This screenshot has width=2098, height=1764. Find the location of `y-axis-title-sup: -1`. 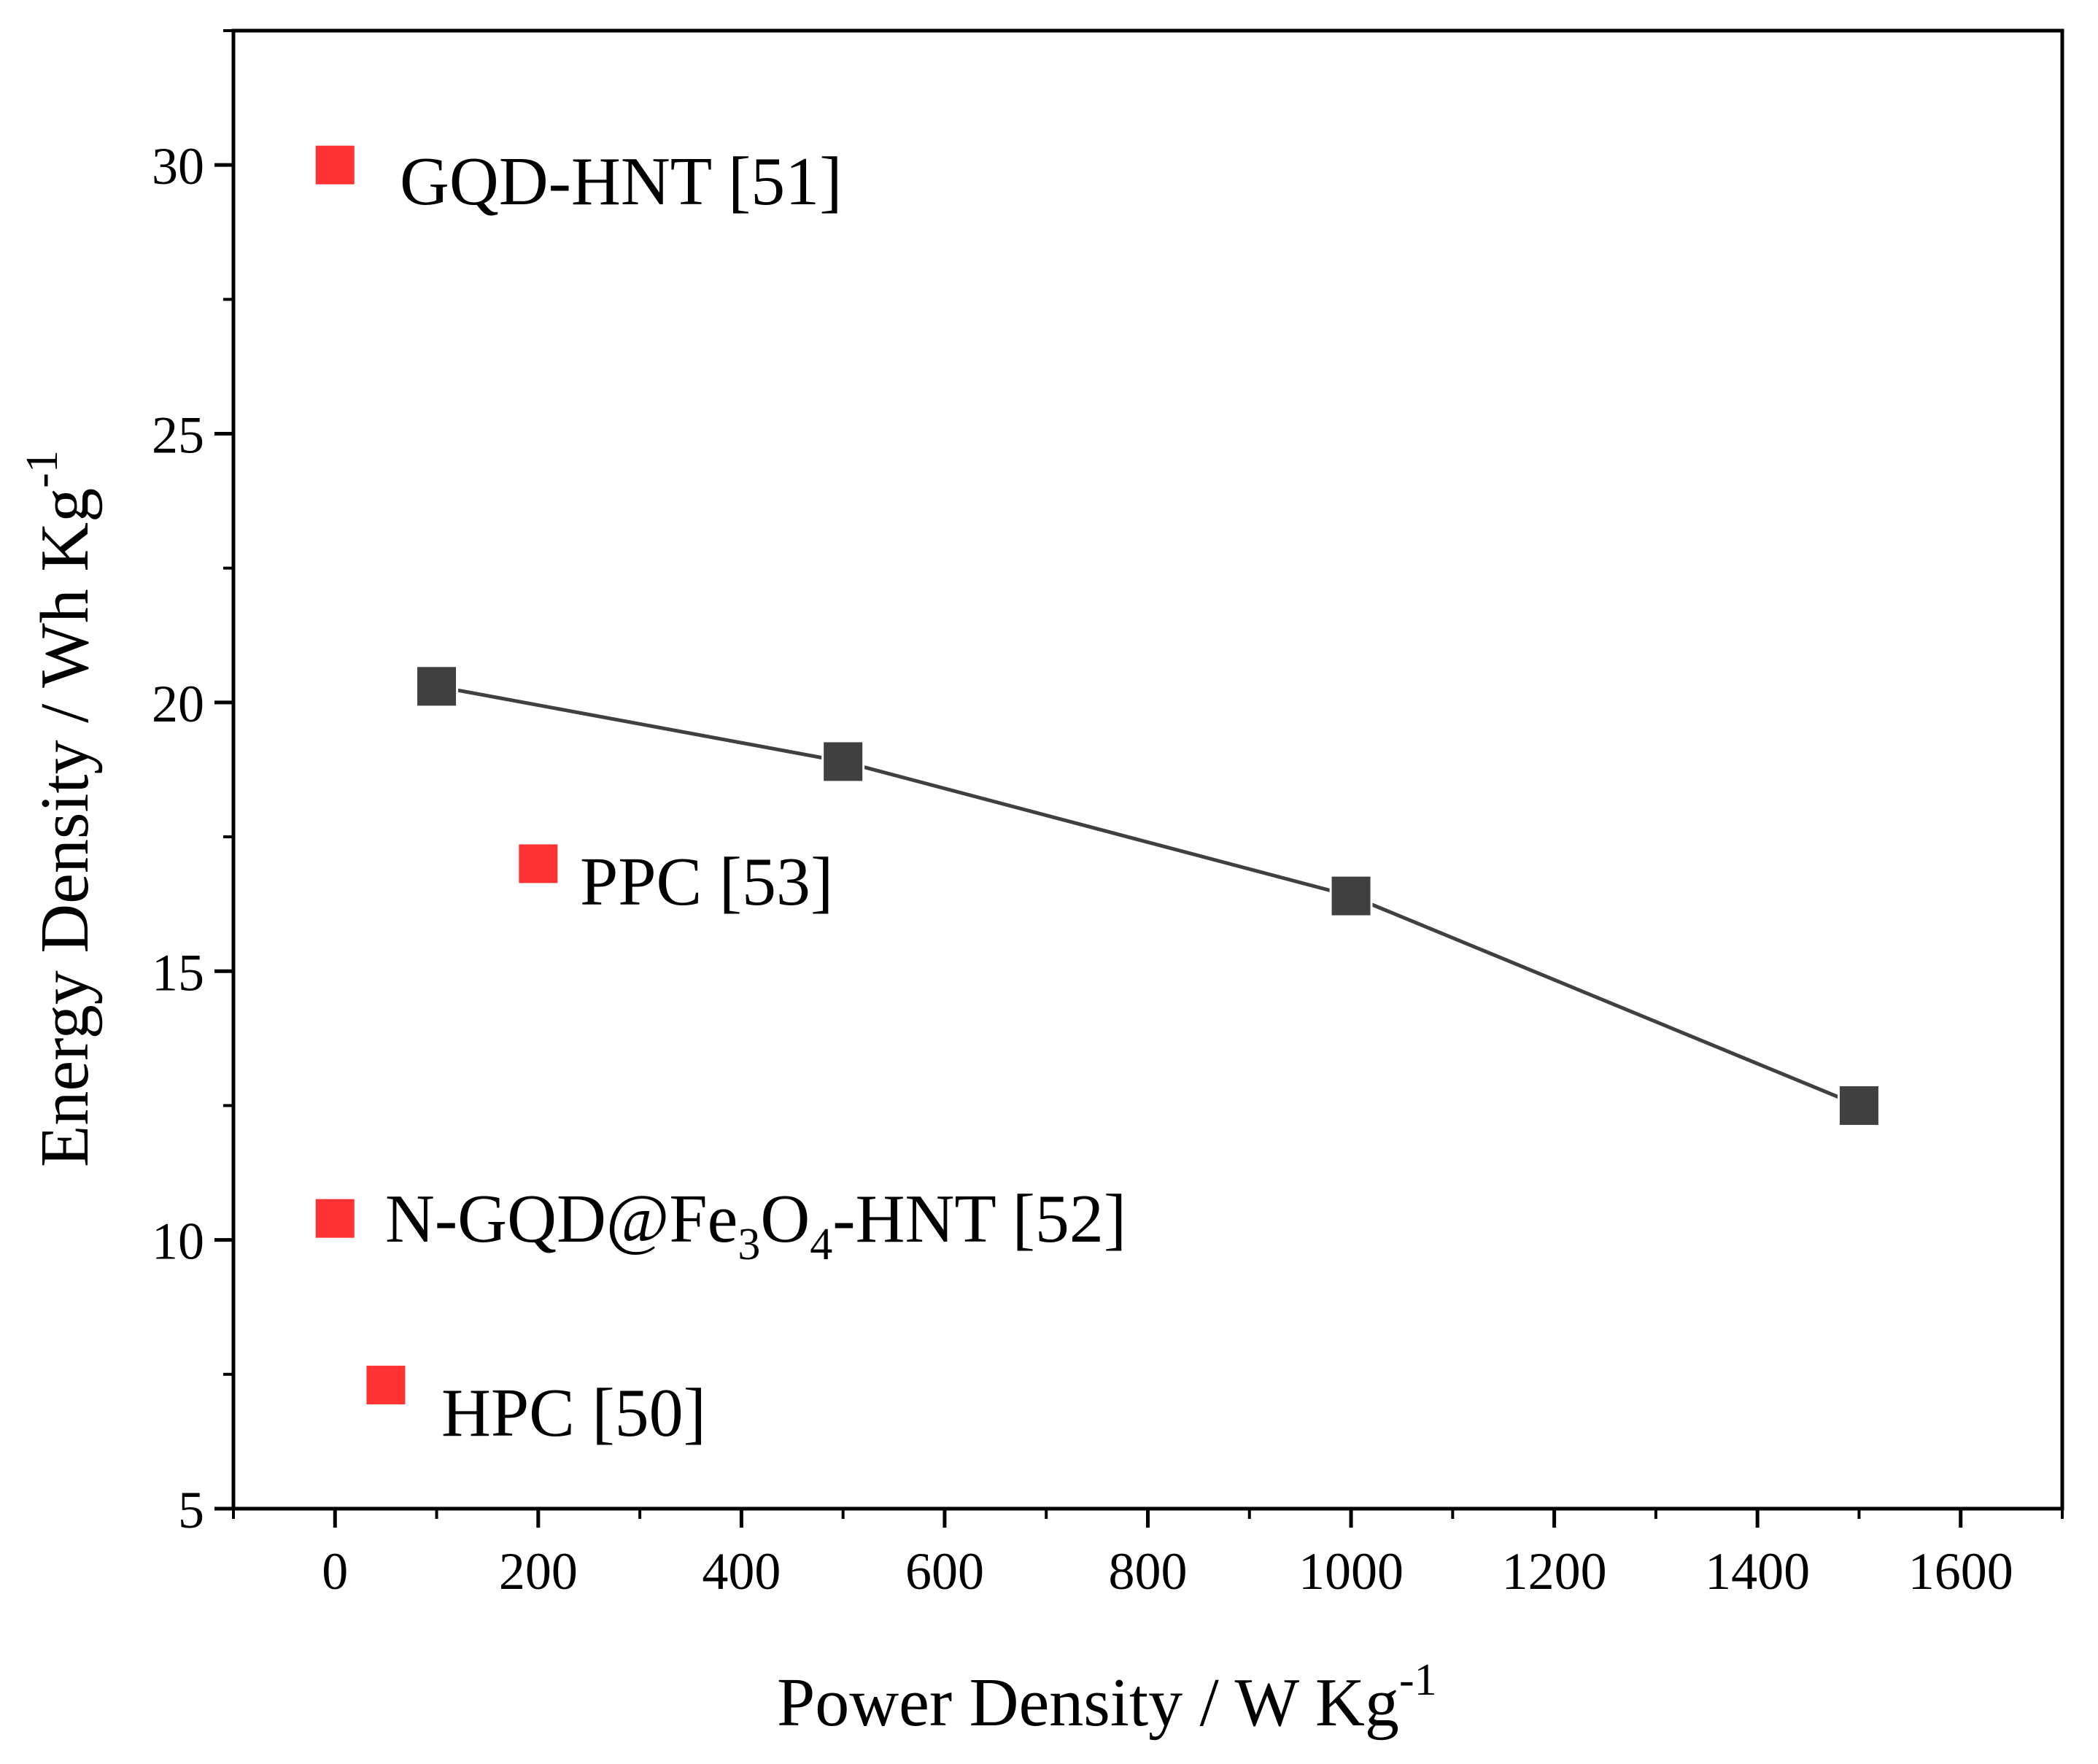

y-axis-title-sup: -1 is located at coordinates (42, 469).